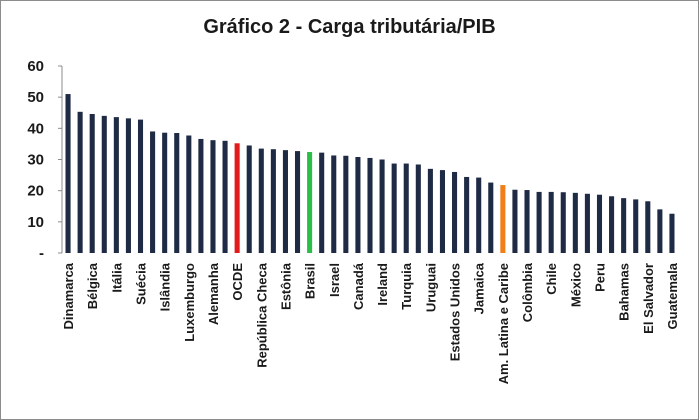 The height and width of the screenshot is (420, 699). Describe the element at coordinates (527, 292) in the screenshot. I see `x-tick-label: Colômbia` at that location.